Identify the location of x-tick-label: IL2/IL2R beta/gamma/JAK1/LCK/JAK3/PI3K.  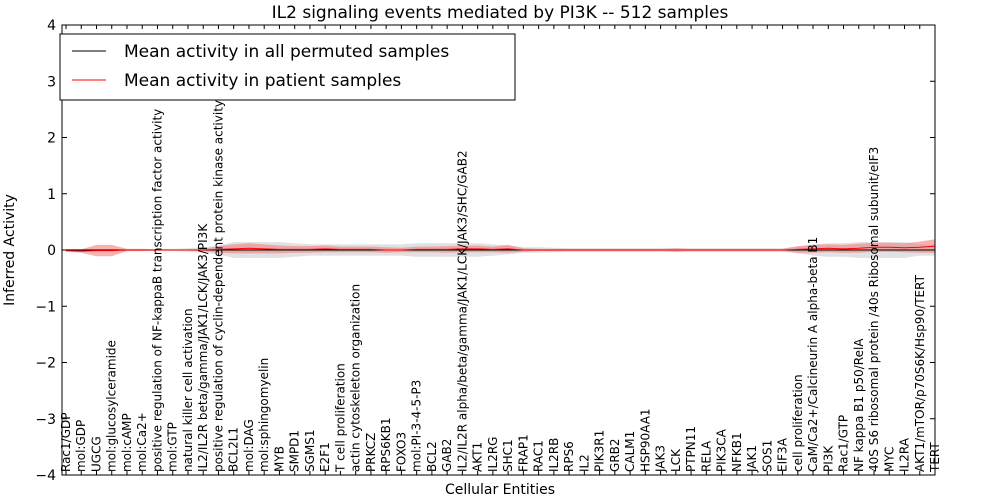
(203, 347).